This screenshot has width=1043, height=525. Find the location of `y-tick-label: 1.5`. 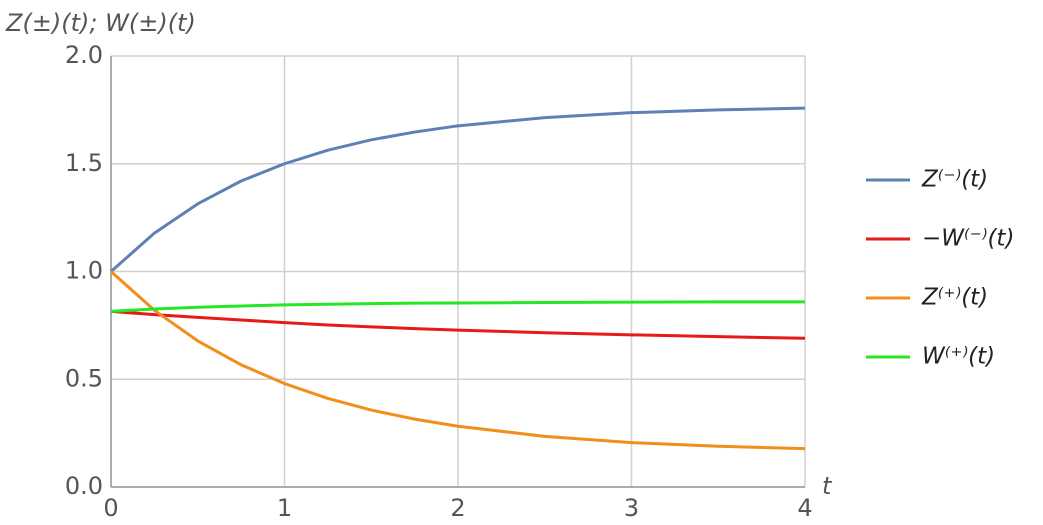

y-tick-label: 1.5 is located at coordinates (84, 163).